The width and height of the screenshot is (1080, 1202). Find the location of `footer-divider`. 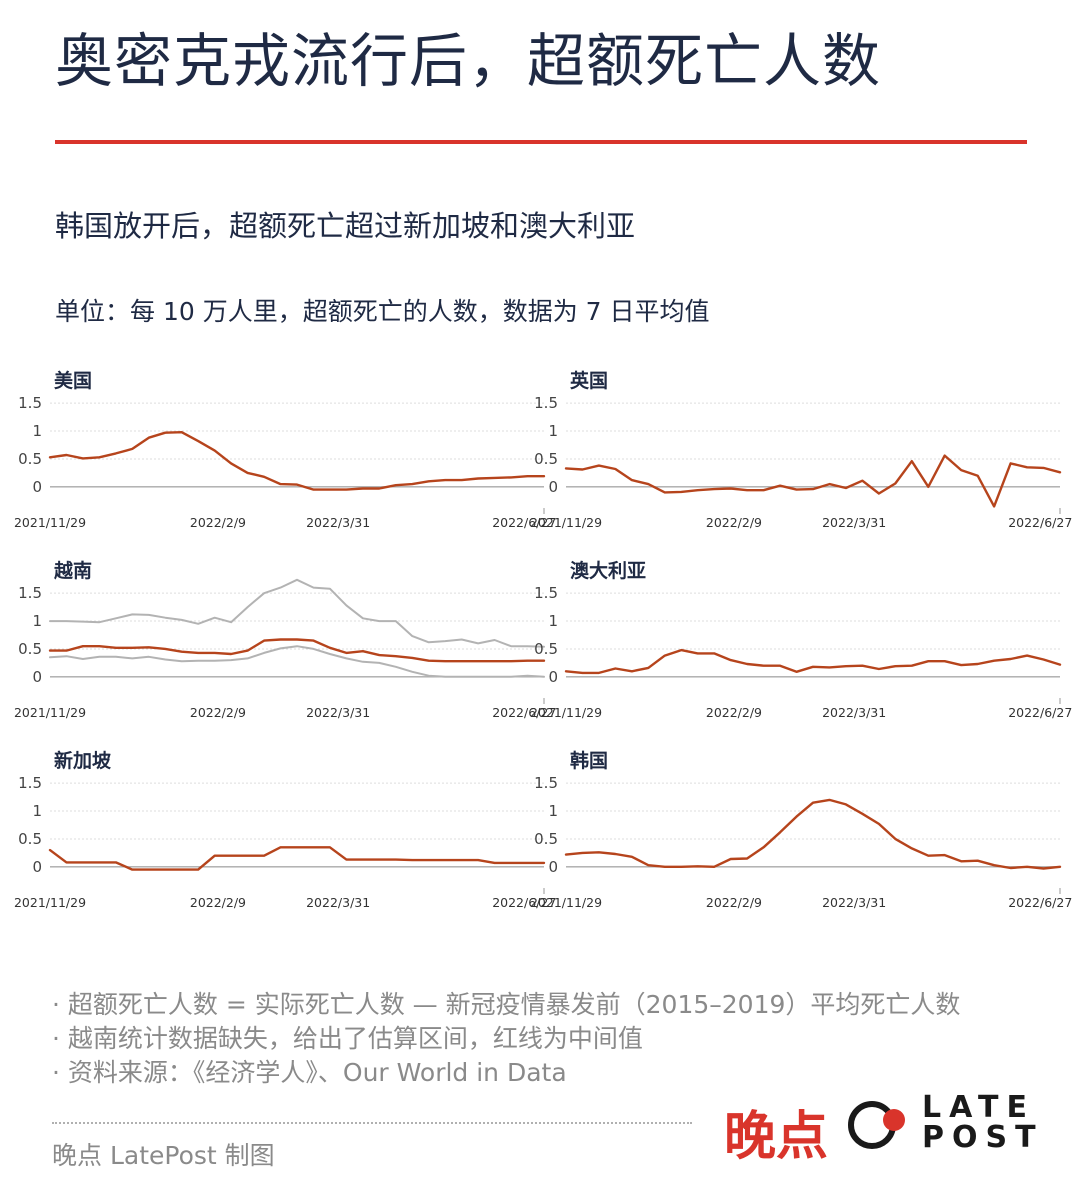

footer-divider is located at coordinates (372, 1123).